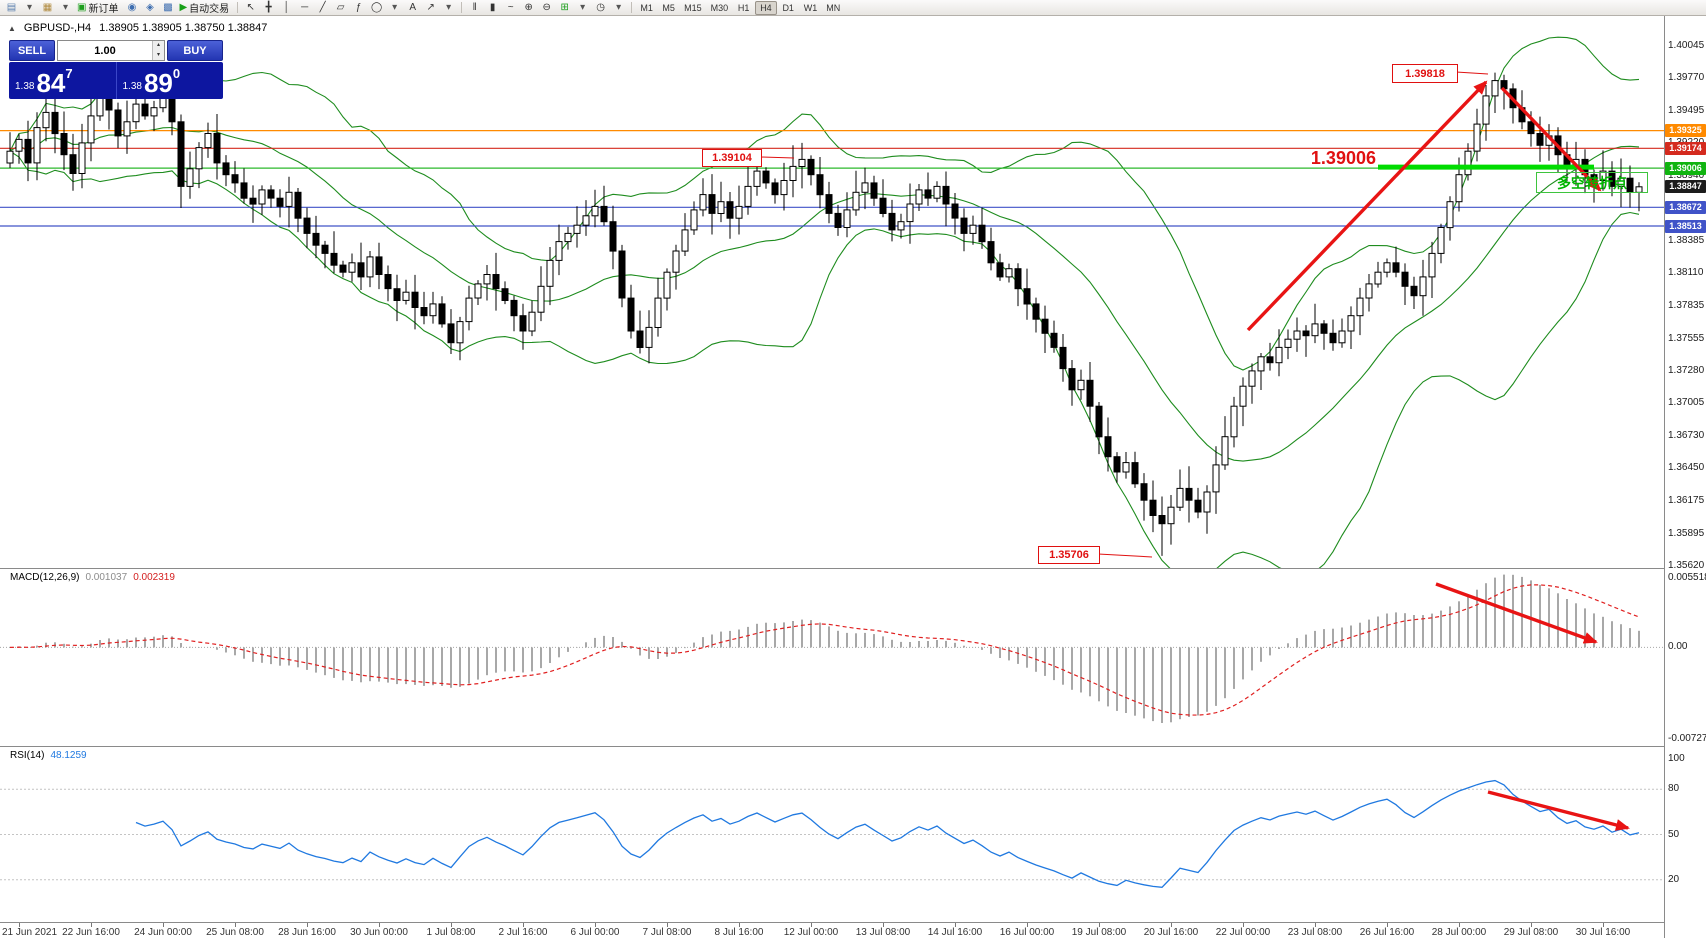  What do you see at coordinates (29, 8) in the screenshot?
I see `new-chart-chevron-icon: ▾` at bounding box center [29, 8].